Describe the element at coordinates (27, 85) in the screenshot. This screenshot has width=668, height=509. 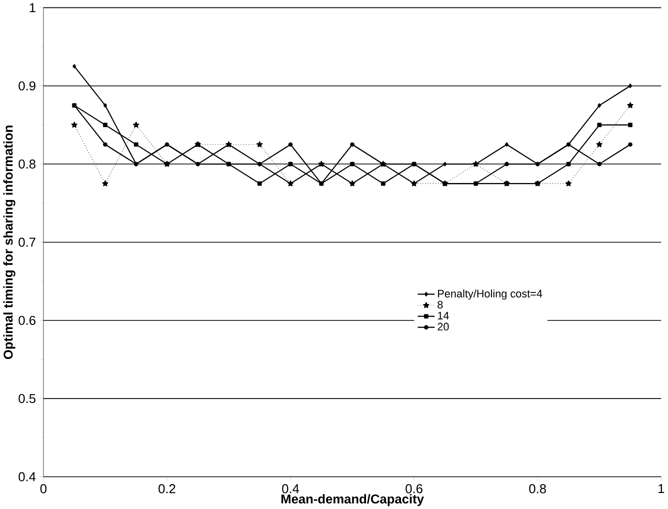
I see `y-tick-label: 0.9` at that location.